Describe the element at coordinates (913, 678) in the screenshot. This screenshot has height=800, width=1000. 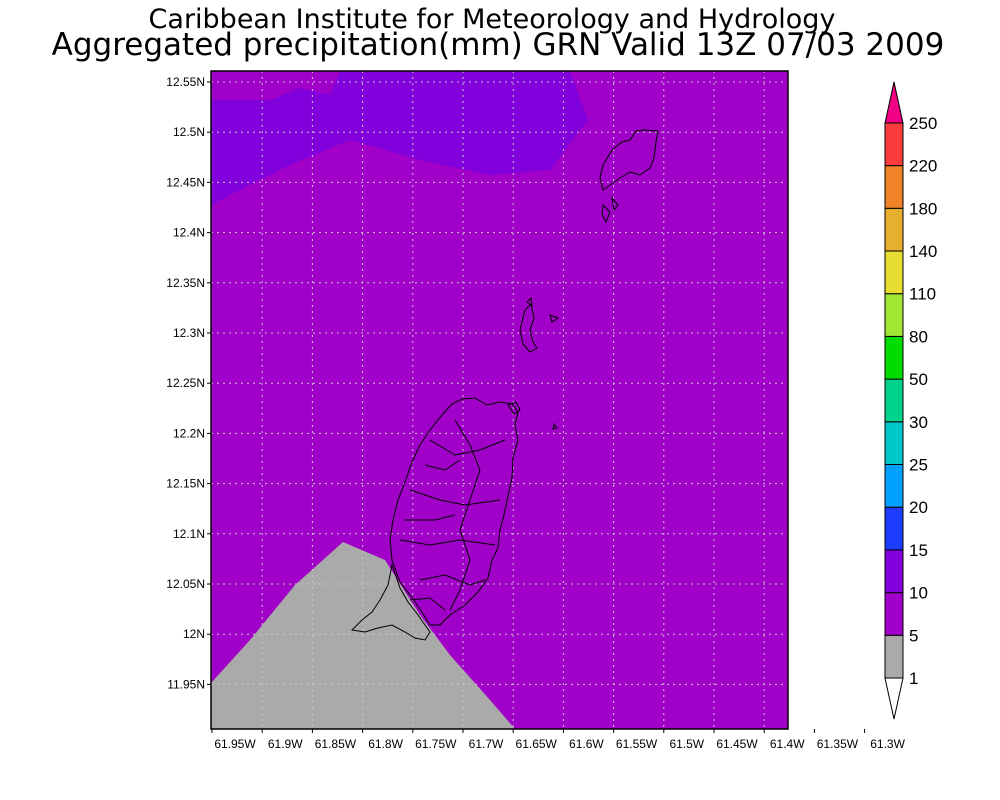
I see `colorbar-label: 1` at that location.